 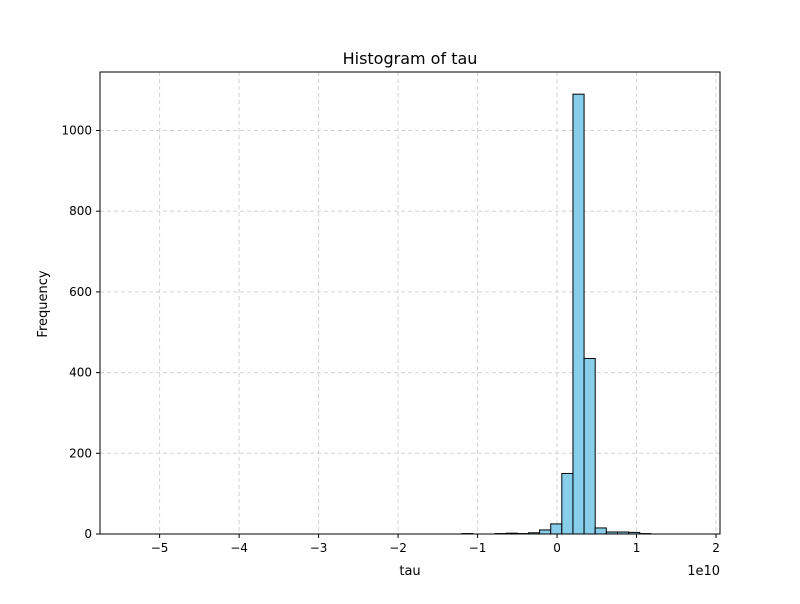 What do you see at coordinates (160, 548) in the screenshot?
I see `x-tick-label: −5` at bounding box center [160, 548].